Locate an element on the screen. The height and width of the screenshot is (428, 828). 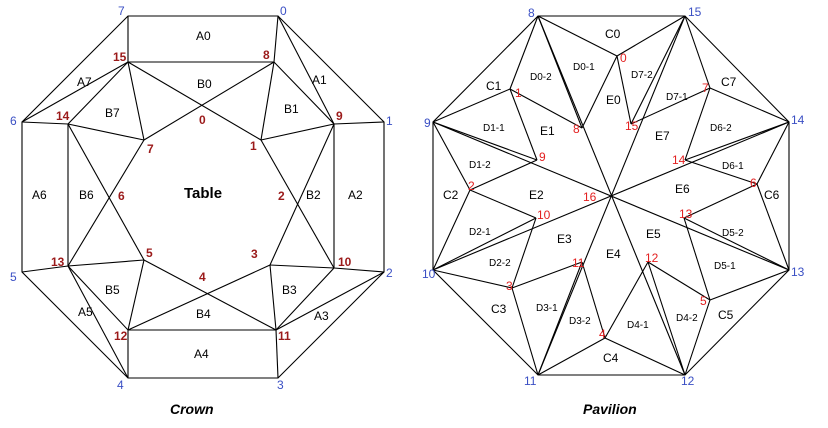
crown-star-label: 10 is located at coordinates (345, 262).